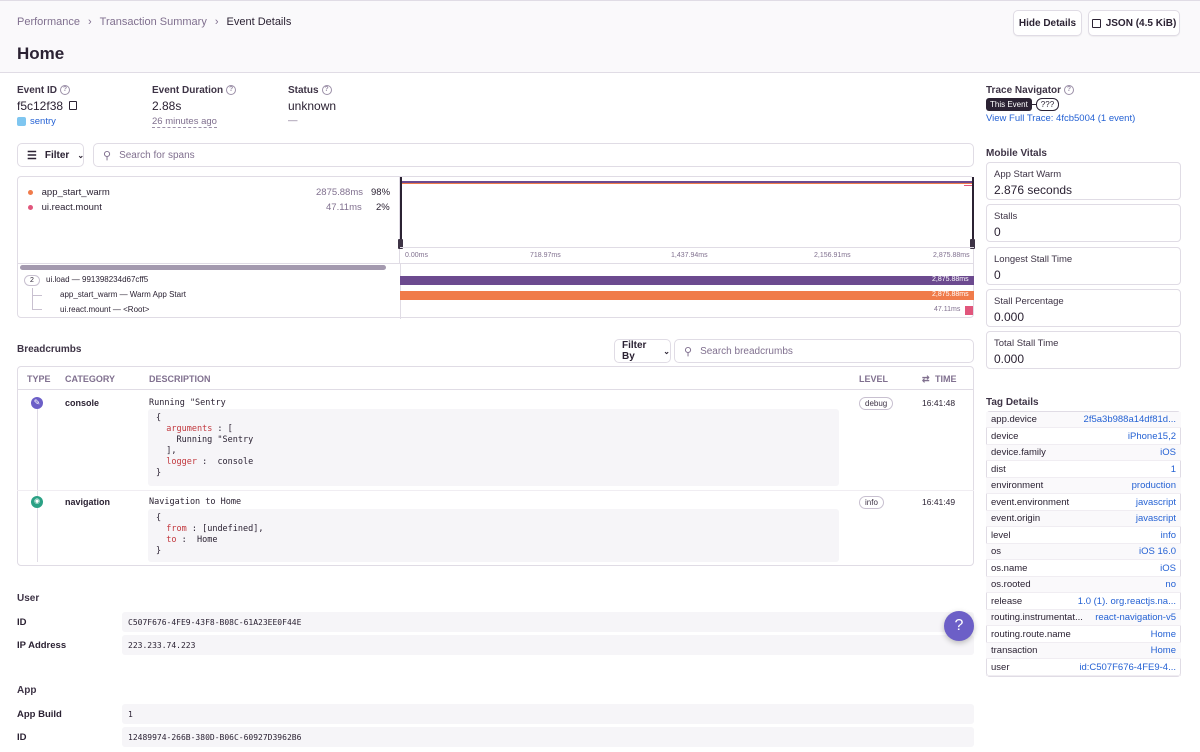 This screenshot has height=752, width=1200. I want to click on tag-value-link: 1, so click(1173, 469).